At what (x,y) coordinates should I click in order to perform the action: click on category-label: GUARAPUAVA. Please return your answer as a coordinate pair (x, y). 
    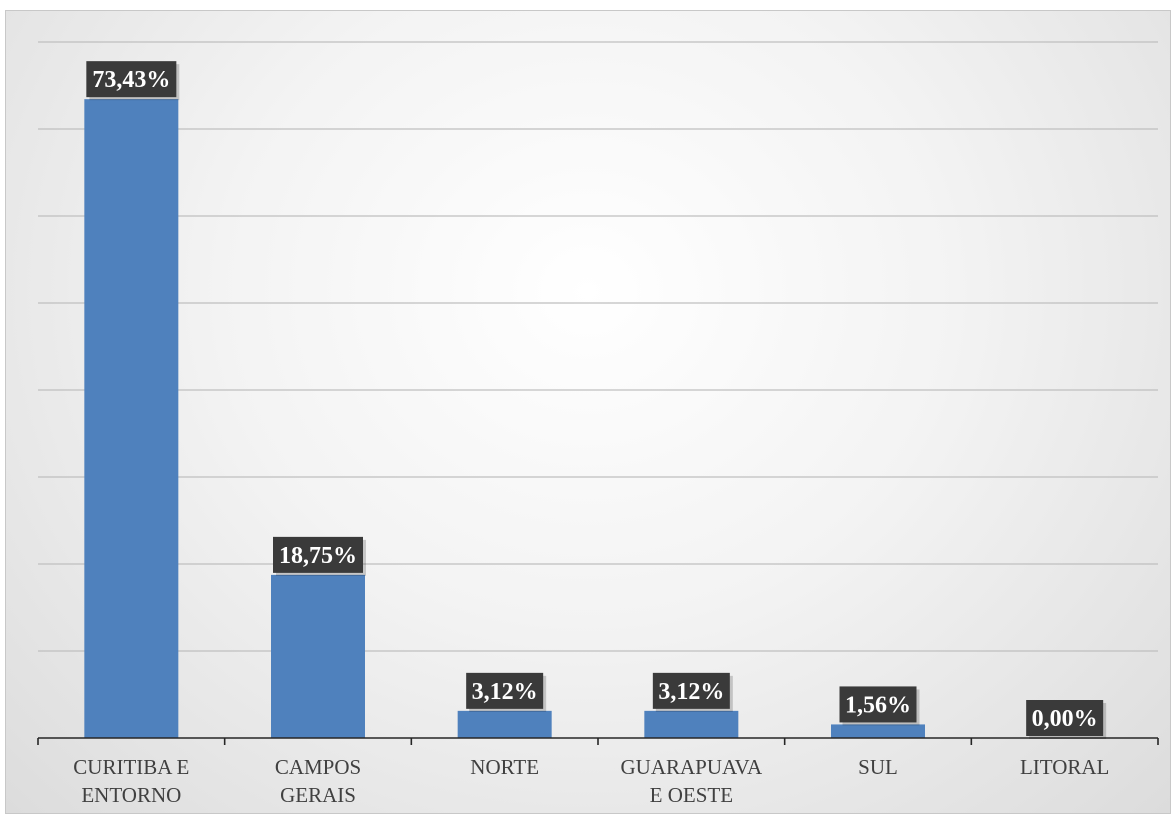
    Looking at the image, I should click on (692, 767).